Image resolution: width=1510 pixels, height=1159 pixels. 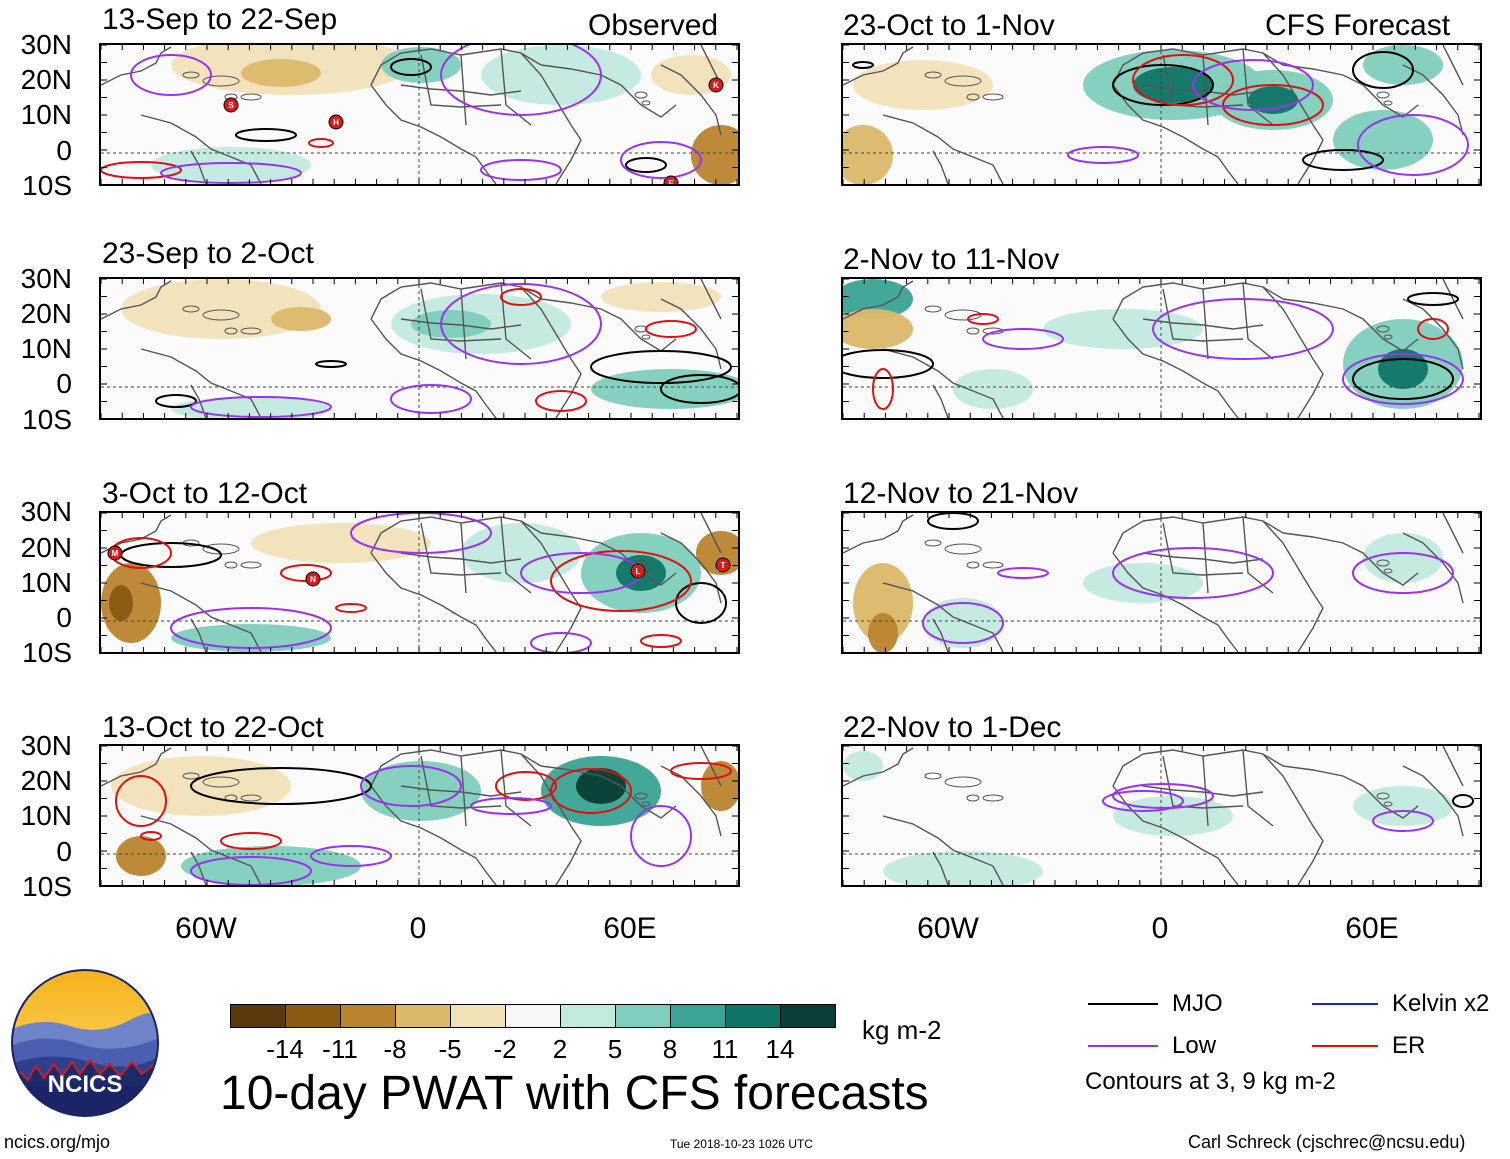 What do you see at coordinates (46, 511) in the screenshot?
I see `lat-label: 30N` at bounding box center [46, 511].